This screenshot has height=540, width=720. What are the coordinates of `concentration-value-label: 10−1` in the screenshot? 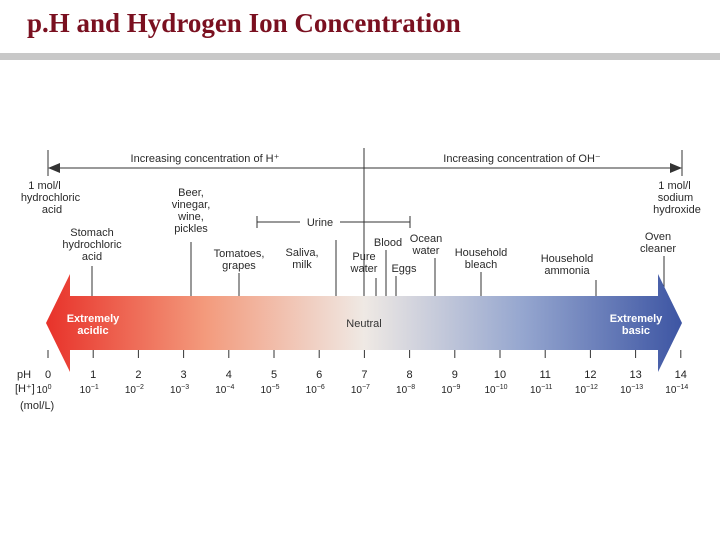 It's located at (89, 390).